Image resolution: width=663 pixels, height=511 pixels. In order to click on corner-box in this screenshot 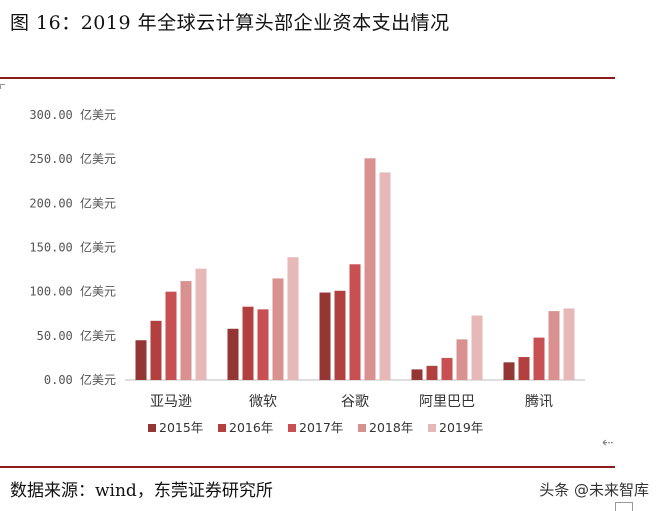, I will do `click(624, 506)`.